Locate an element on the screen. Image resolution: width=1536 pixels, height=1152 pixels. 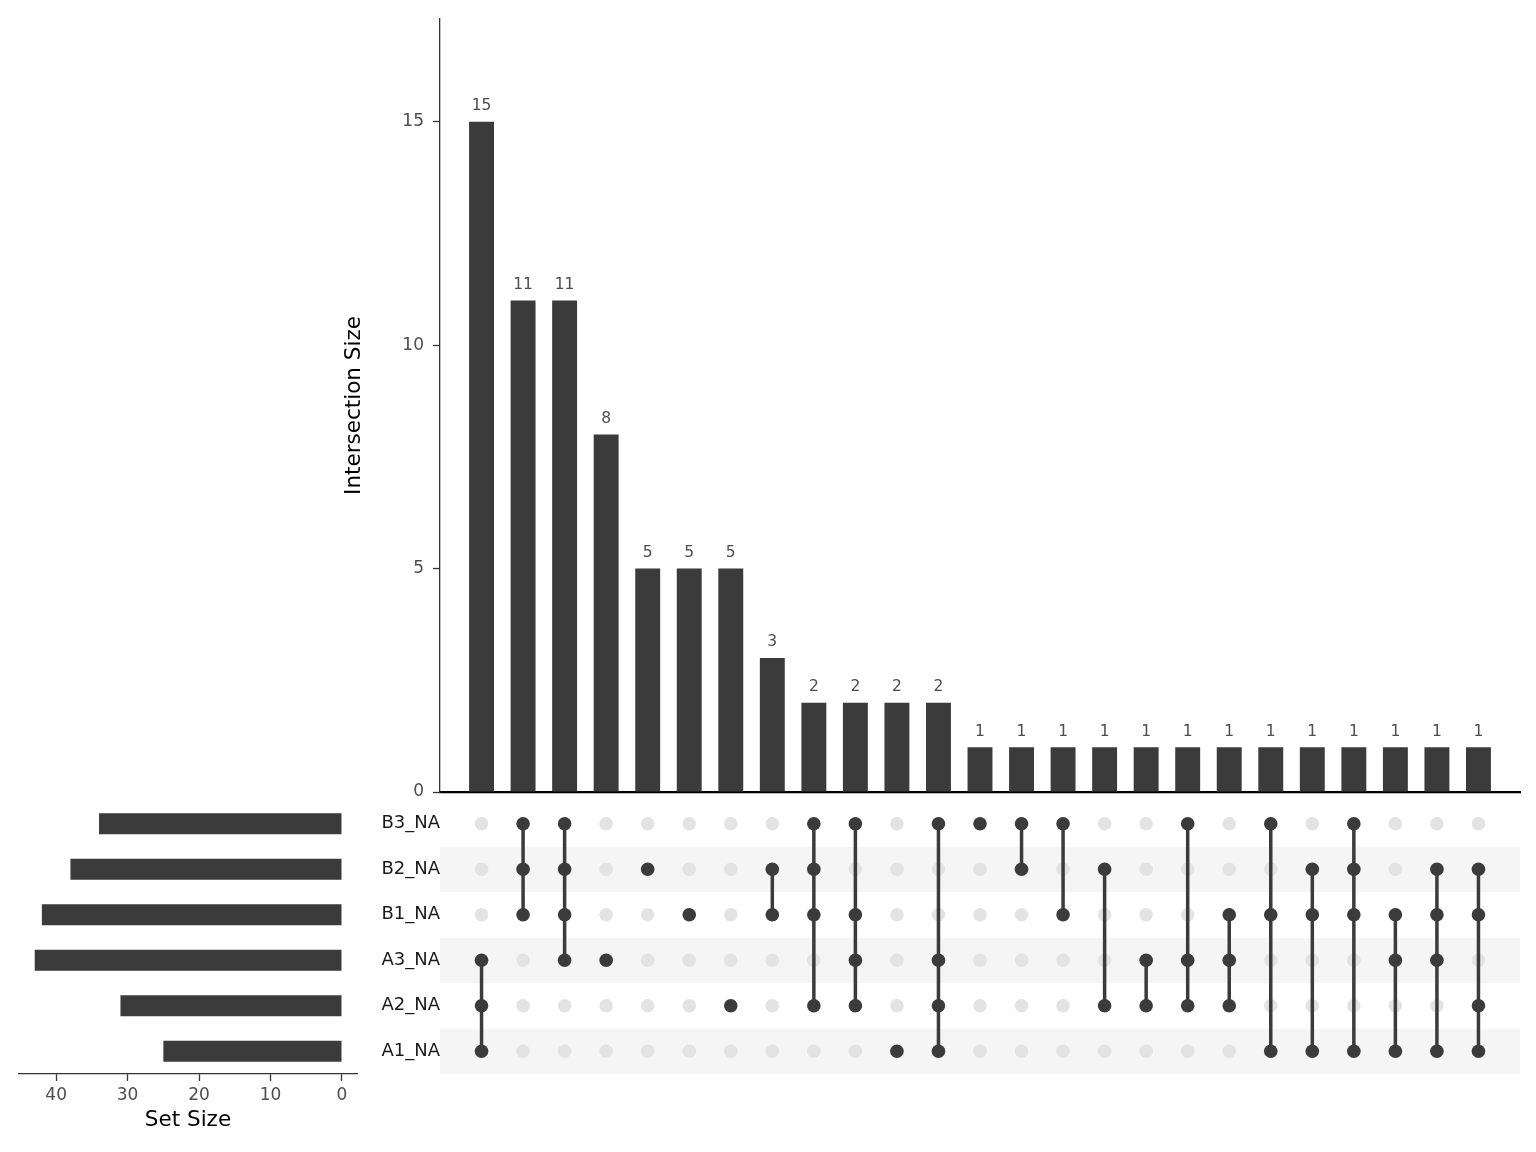
y-tick-label: B2_NA is located at coordinates (411, 867).